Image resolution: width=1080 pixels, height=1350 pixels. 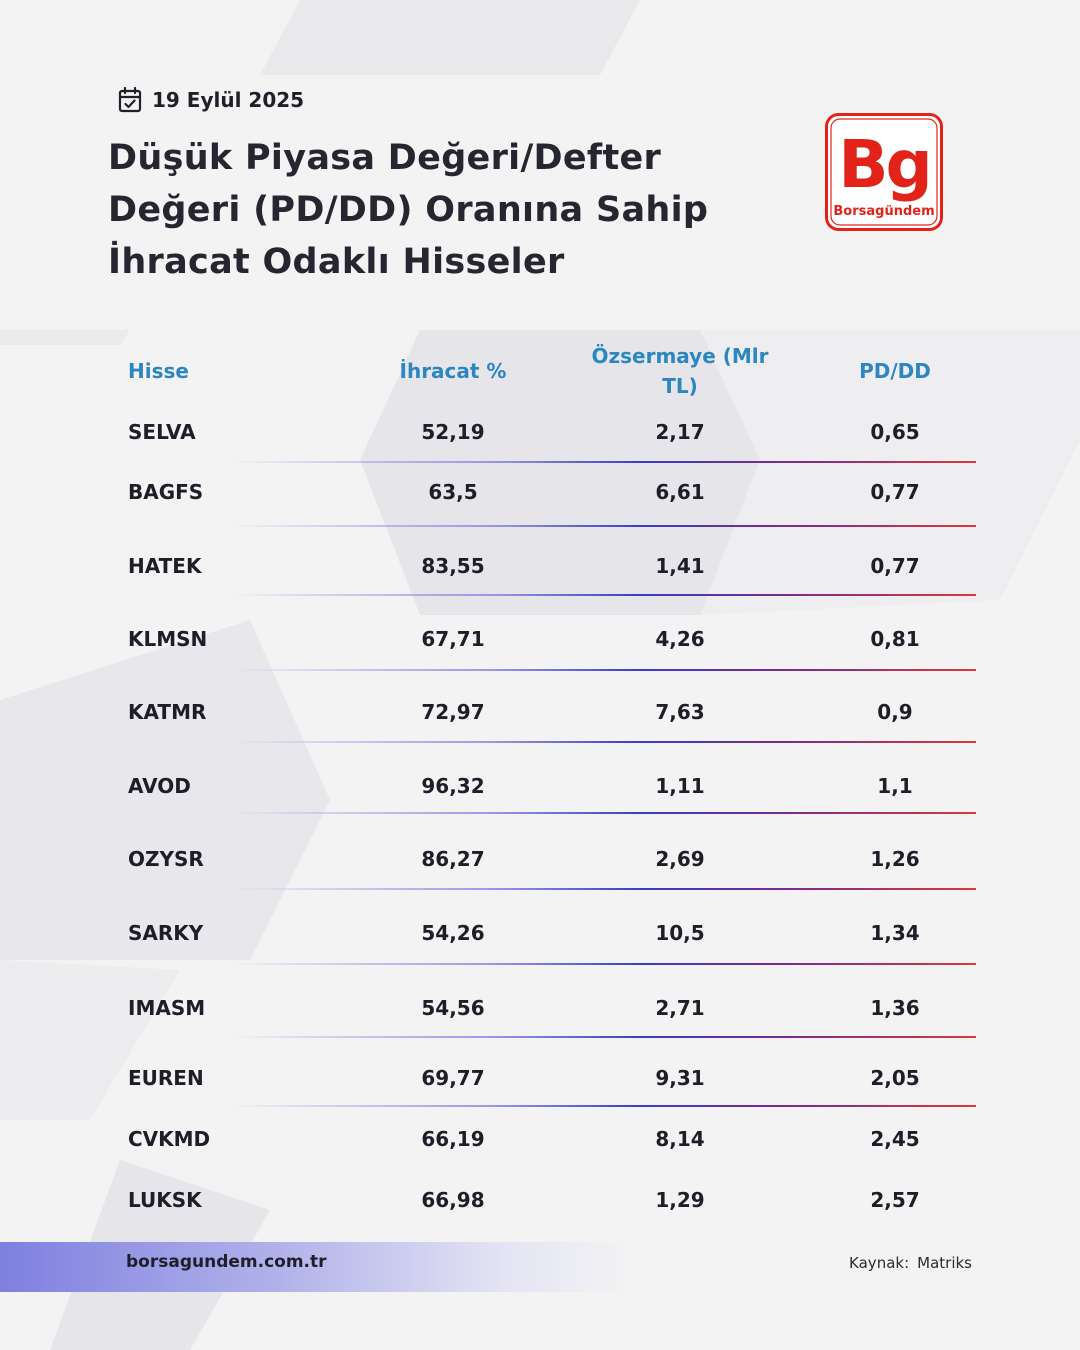 I want to click on cell-ihracat: 54,56, so click(x=453, y=1008).